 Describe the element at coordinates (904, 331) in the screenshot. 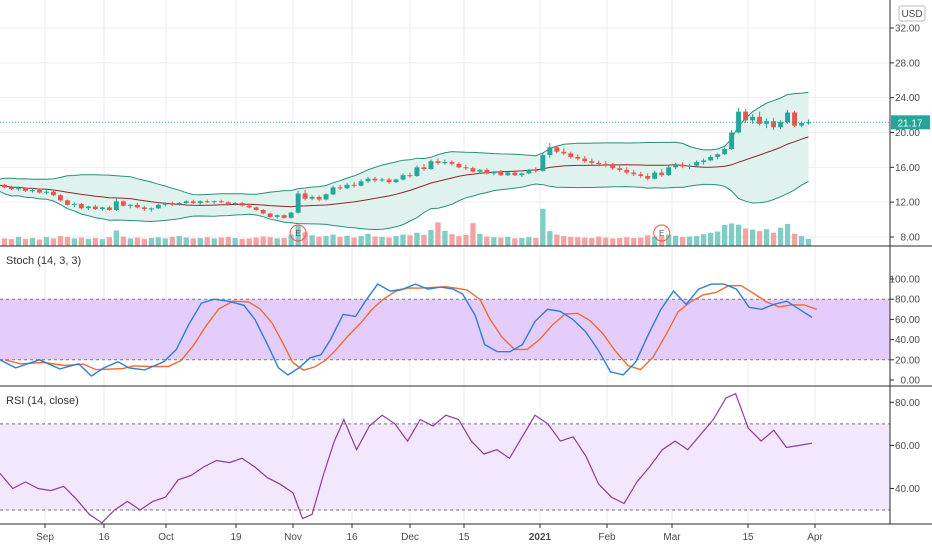

I see `stoch-axis: 0.00 20.00 40.00 60.00 80.00 100.00` at that location.